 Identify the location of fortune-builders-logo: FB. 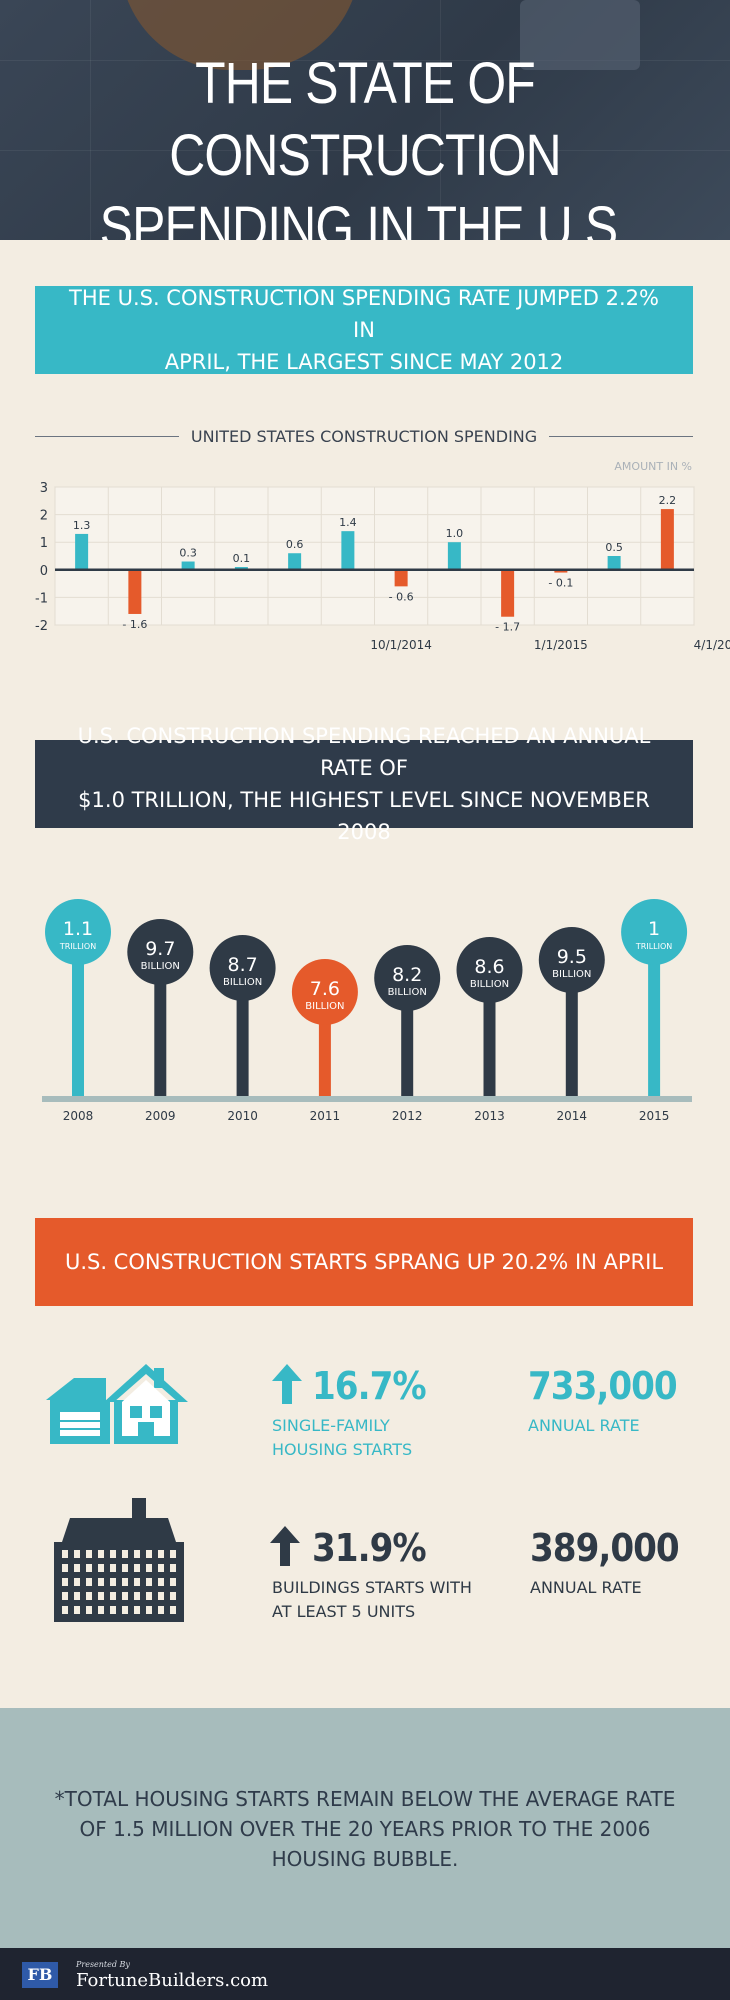
(40, 1975).